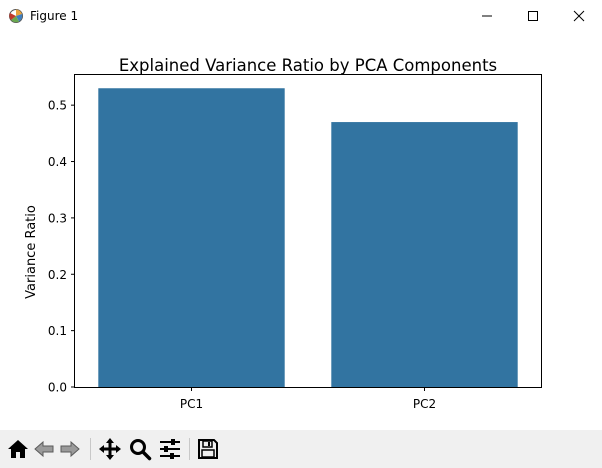  I want to click on maximize-icon, so click(533, 16).